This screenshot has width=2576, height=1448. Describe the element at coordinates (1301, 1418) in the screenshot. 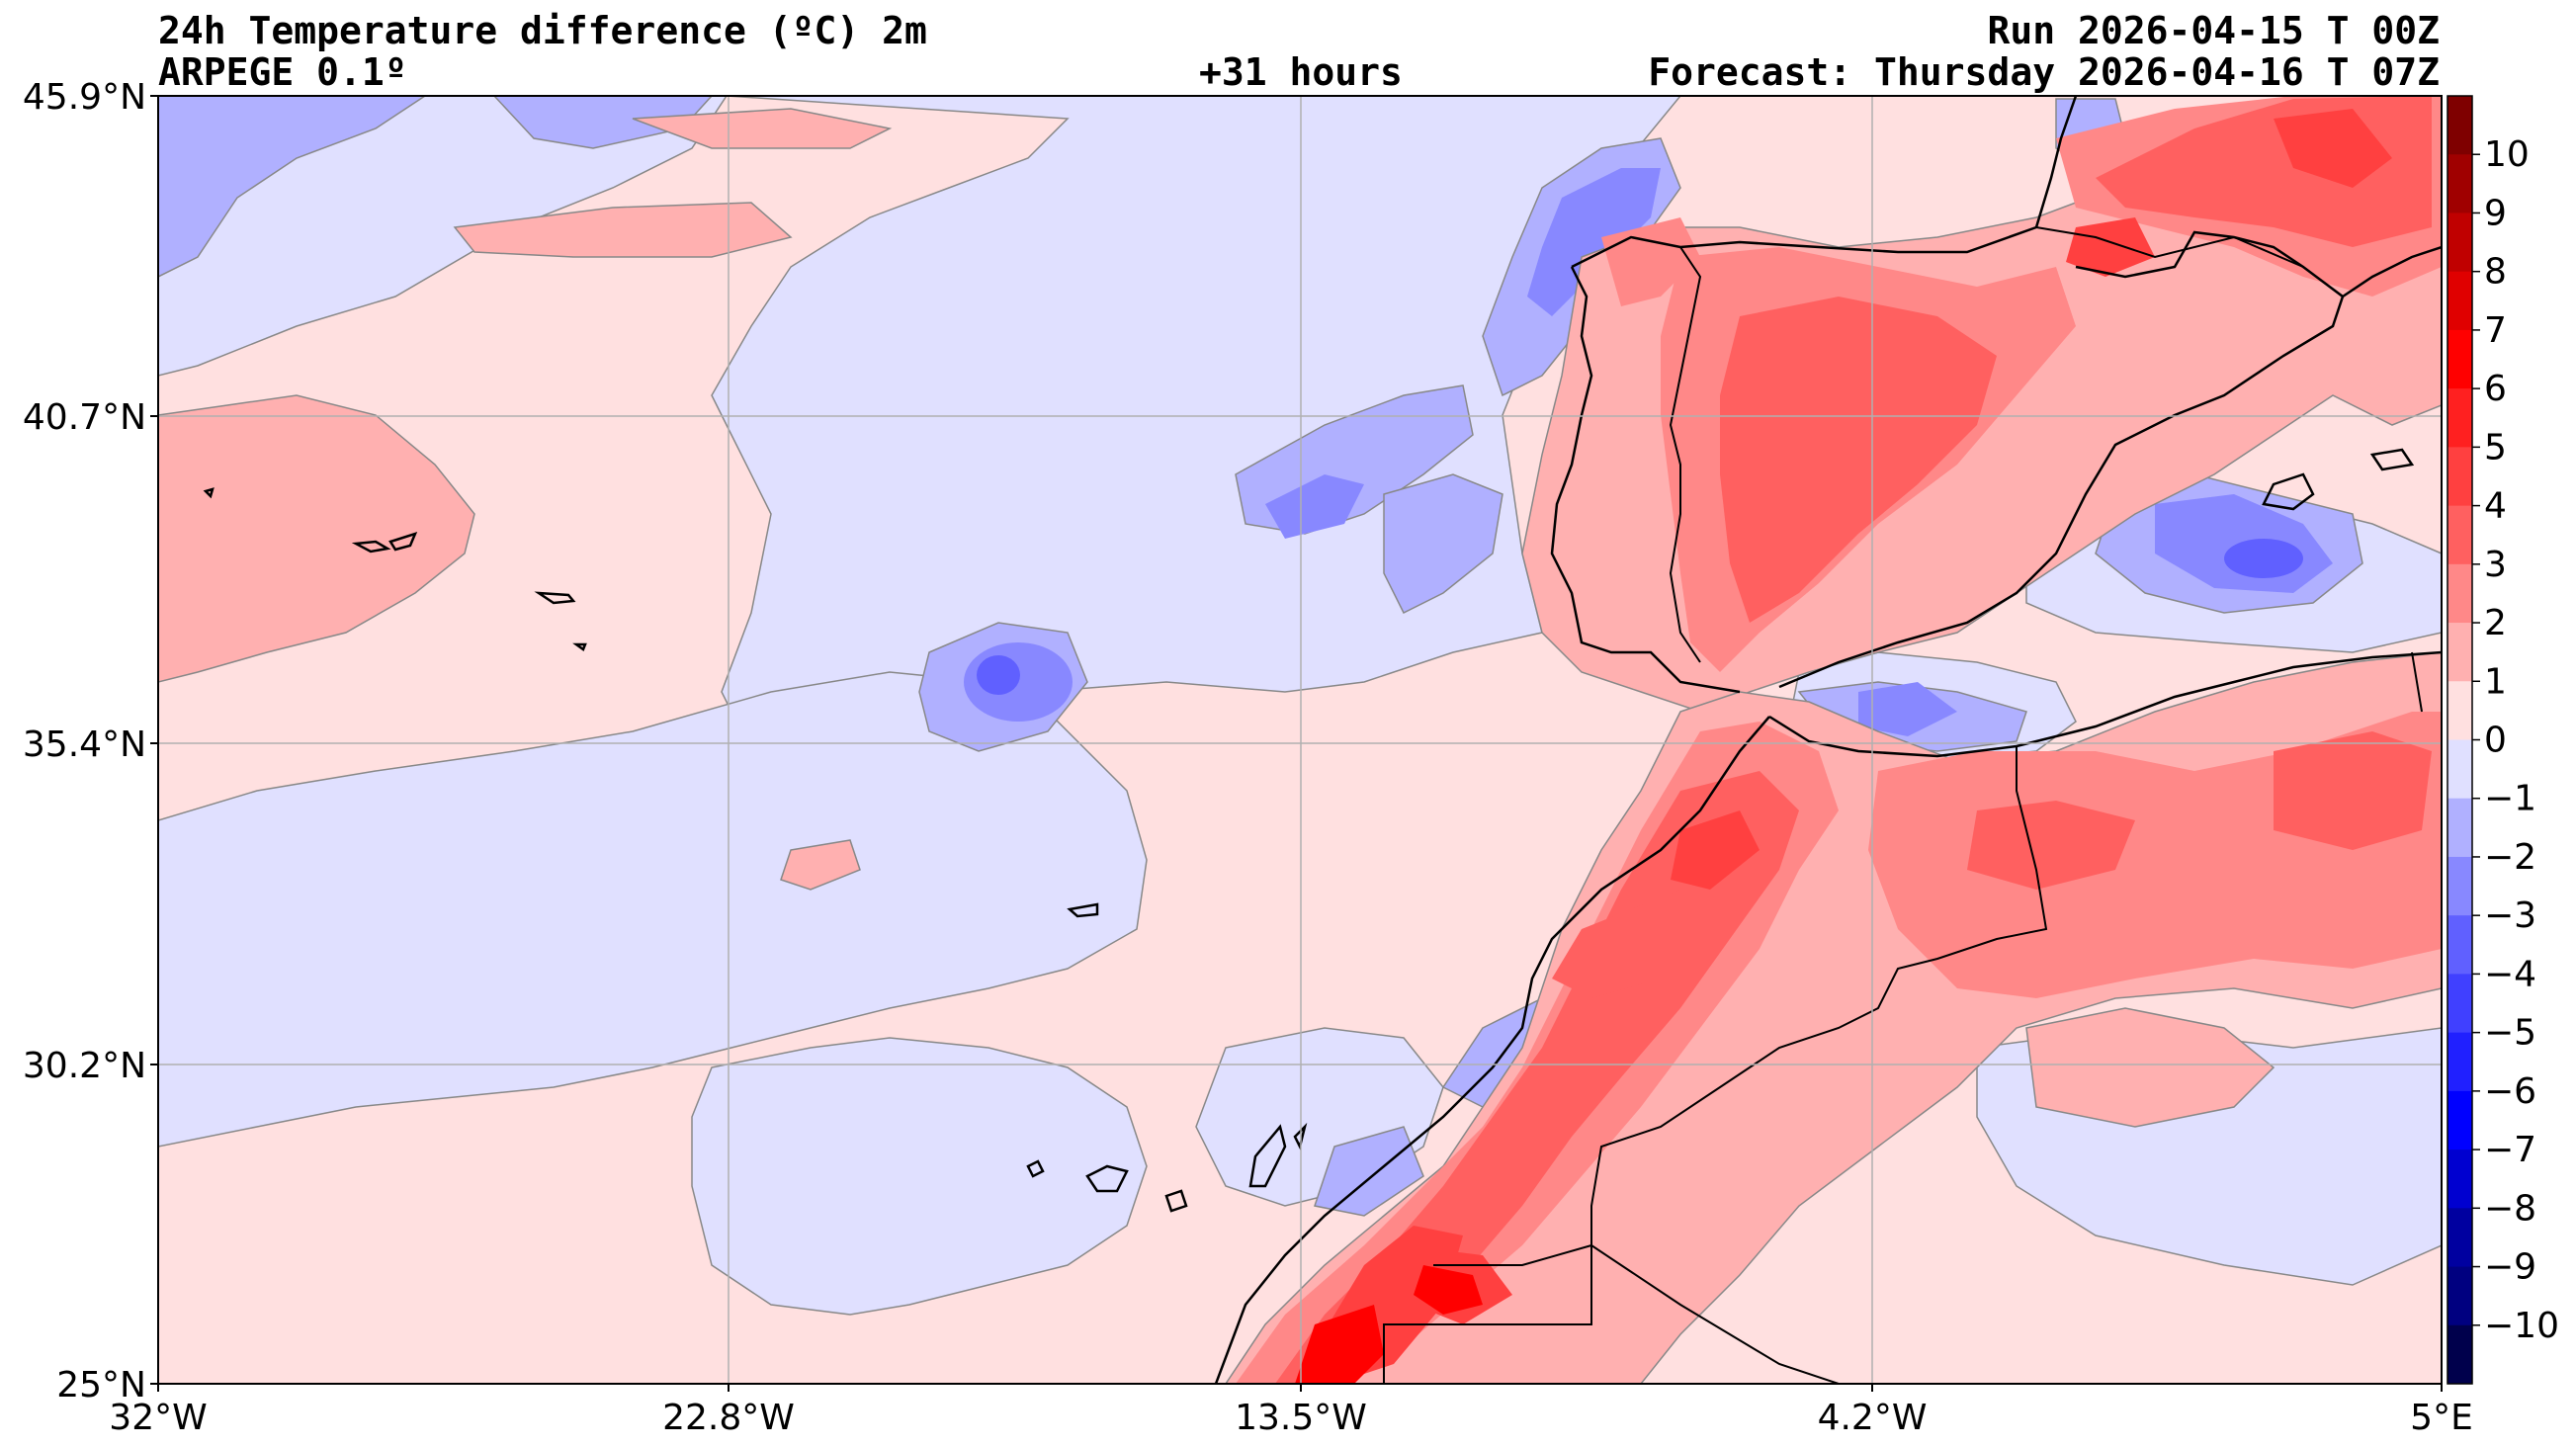

I see `lon-label: 13.5°W` at that location.